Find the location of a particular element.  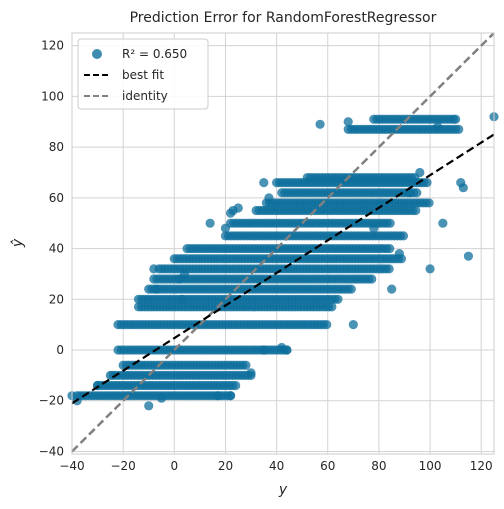

x-tick-label: 60 is located at coordinates (327, 466).